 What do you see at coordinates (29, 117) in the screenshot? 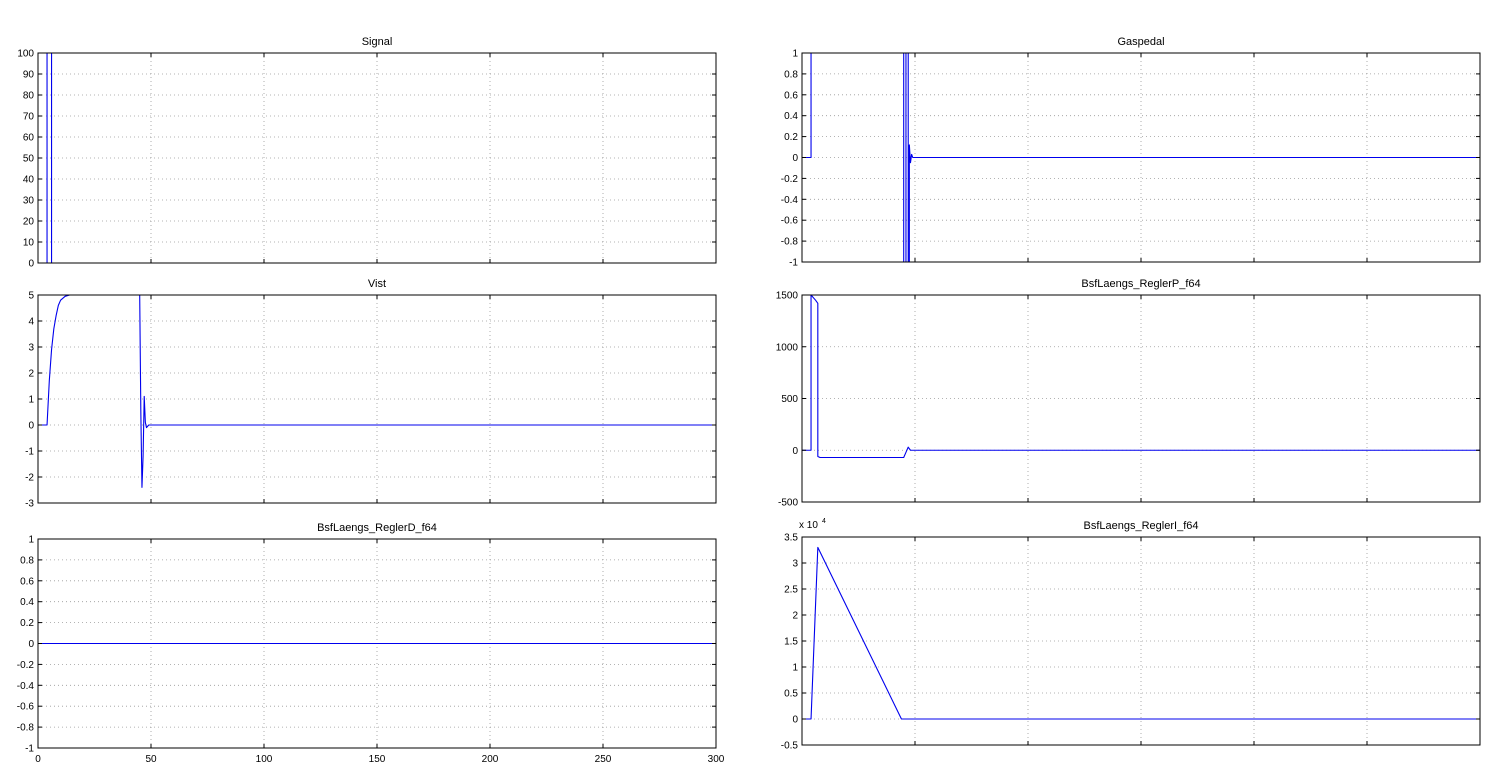
I see `y-tick-label: 70` at bounding box center [29, 117].